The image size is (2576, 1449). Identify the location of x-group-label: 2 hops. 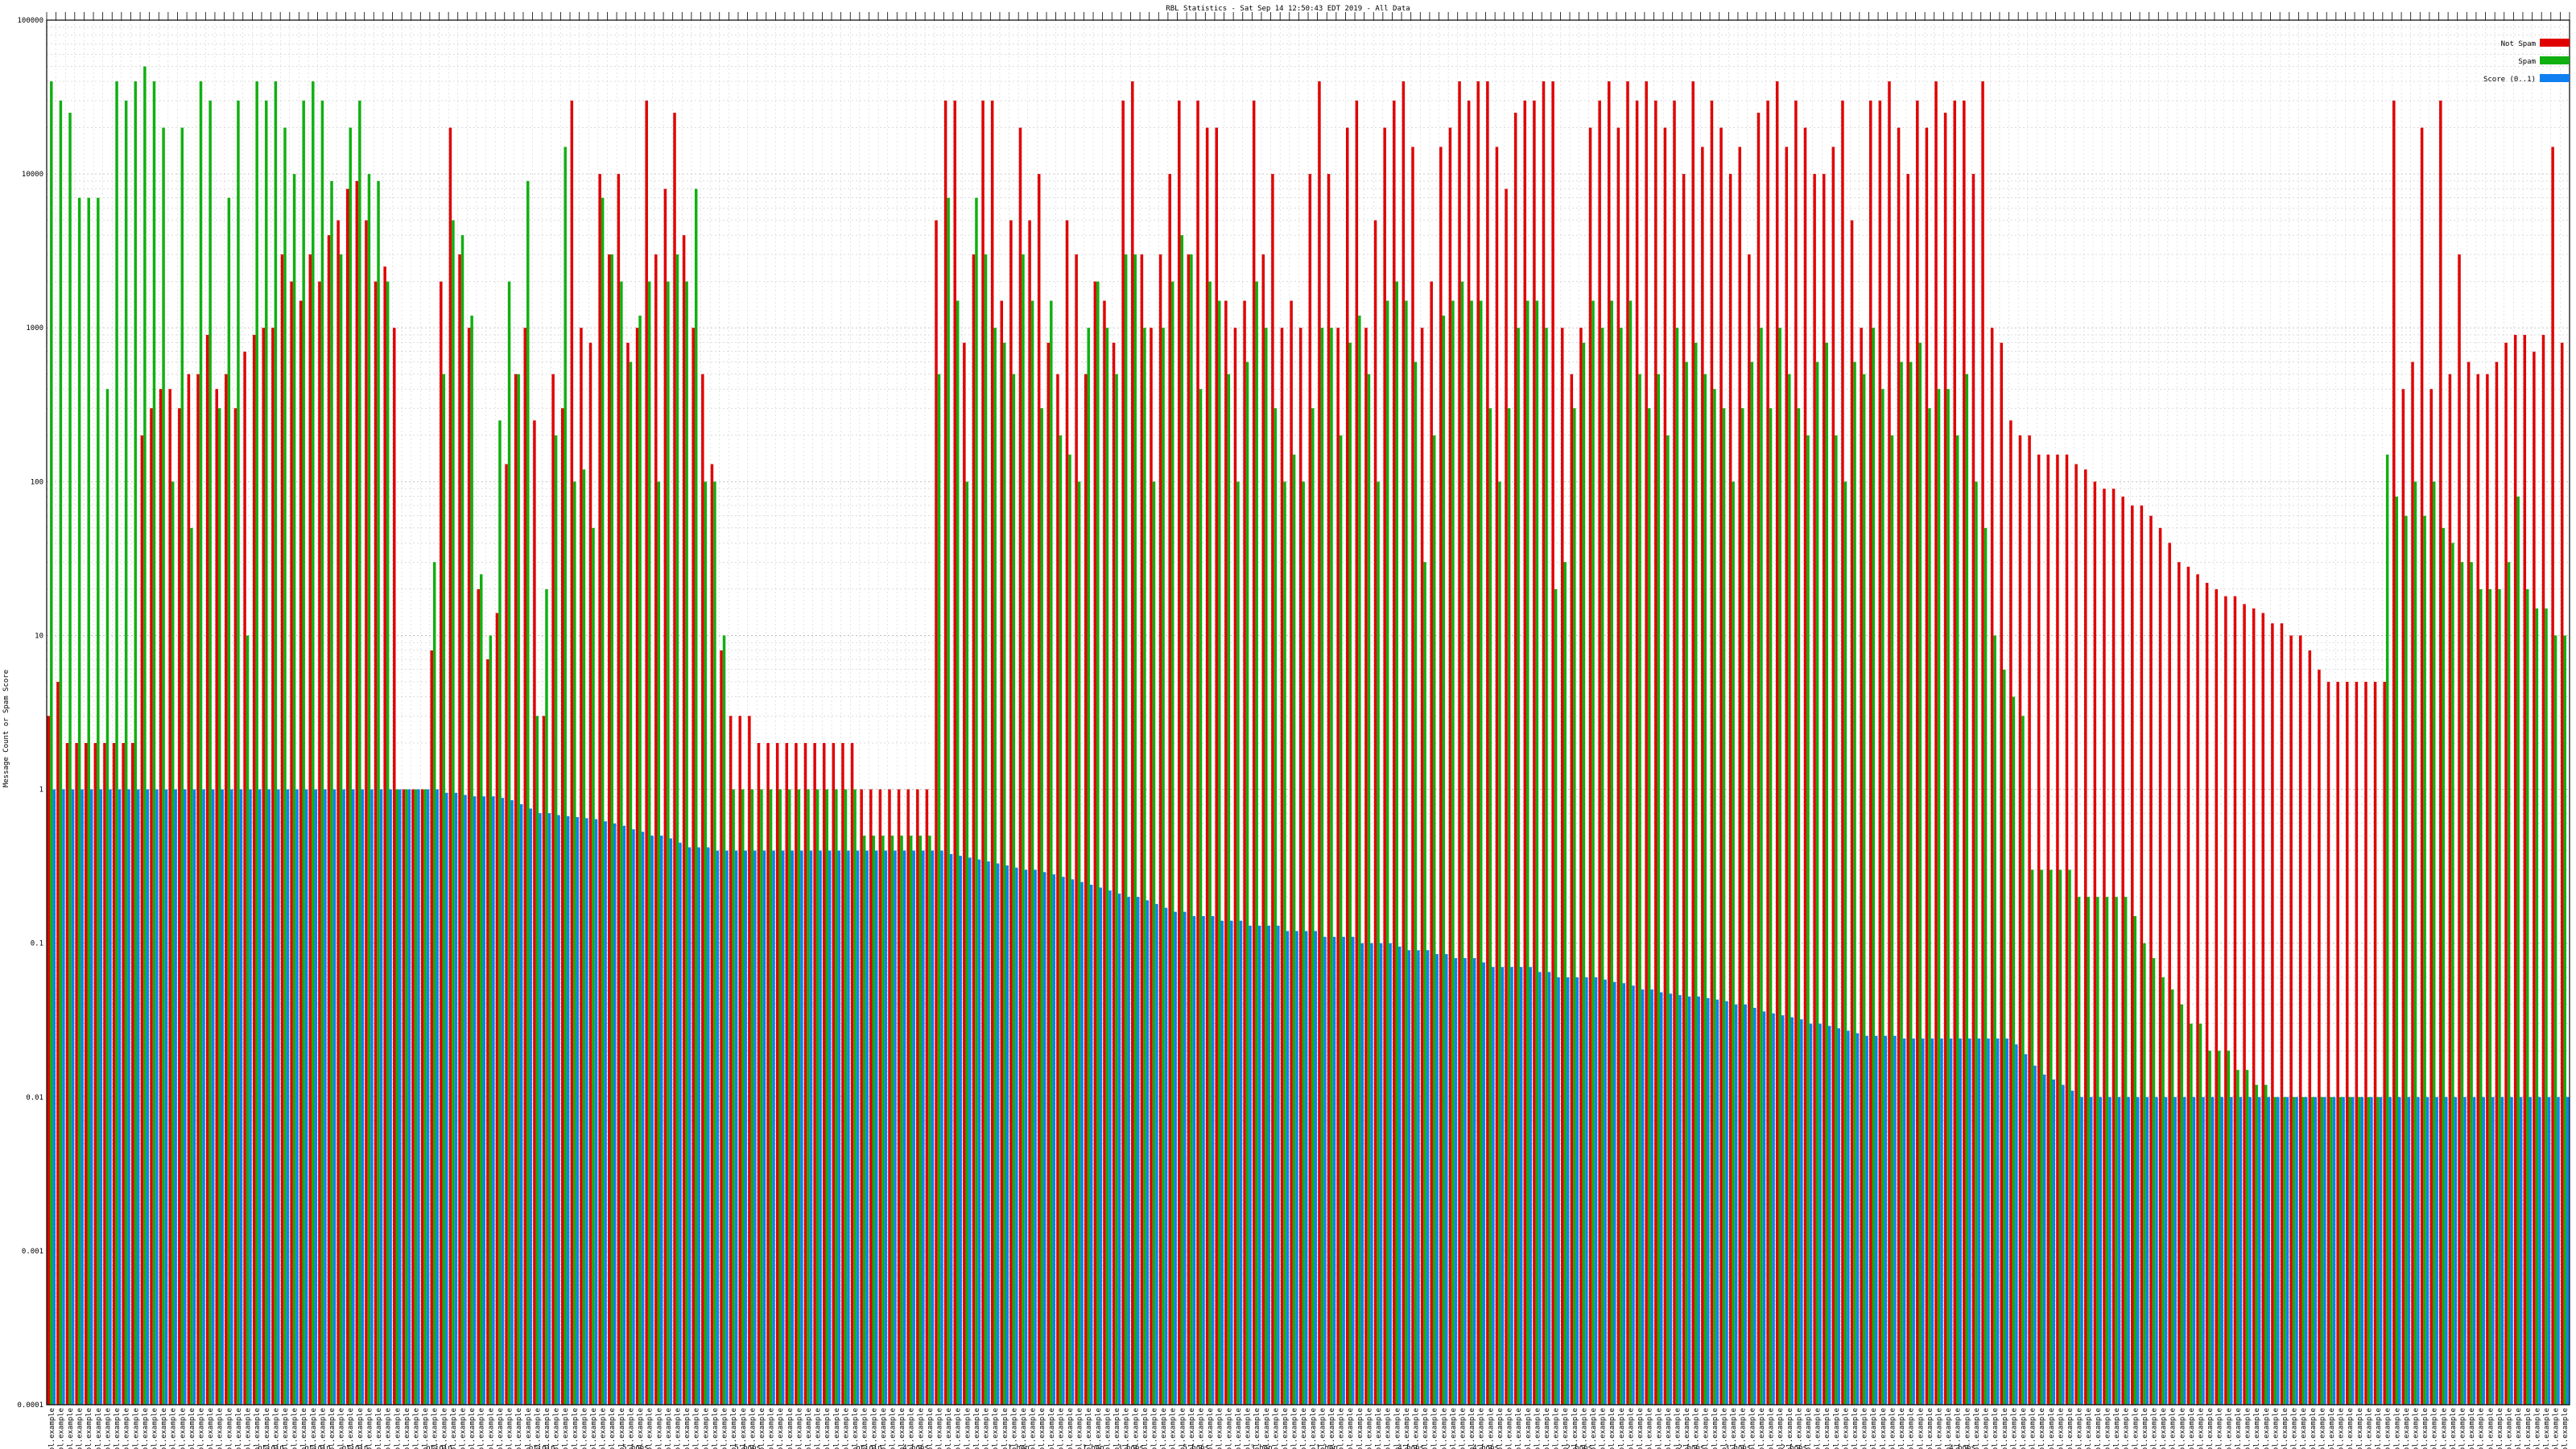
(1579, 1446).